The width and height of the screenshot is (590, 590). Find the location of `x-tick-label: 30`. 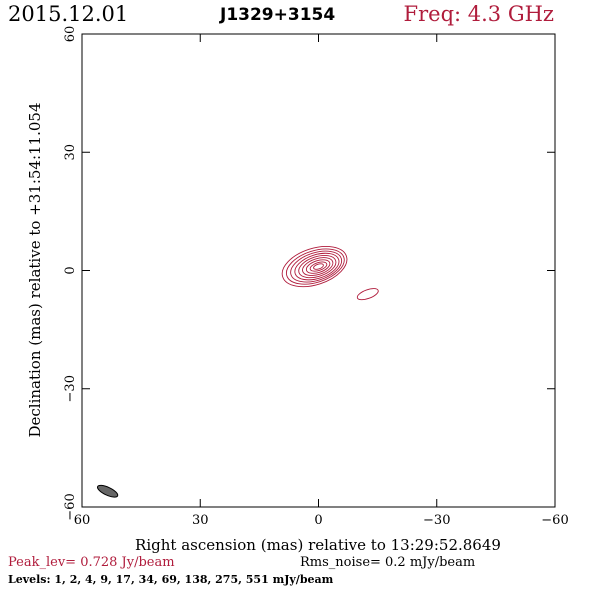

x-tick-label: 30 is located at coordinates (200, 520).